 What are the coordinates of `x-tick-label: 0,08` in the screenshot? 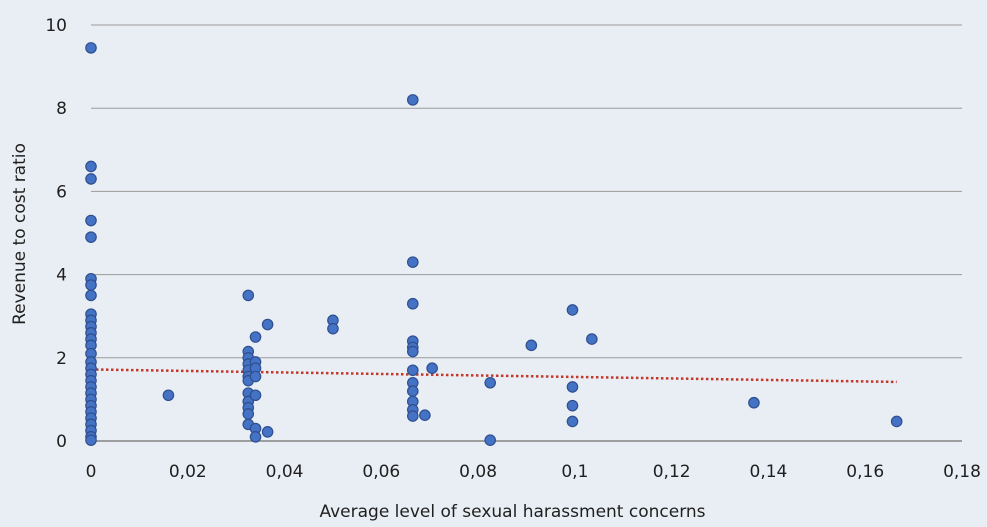 It's located at (478, 472).